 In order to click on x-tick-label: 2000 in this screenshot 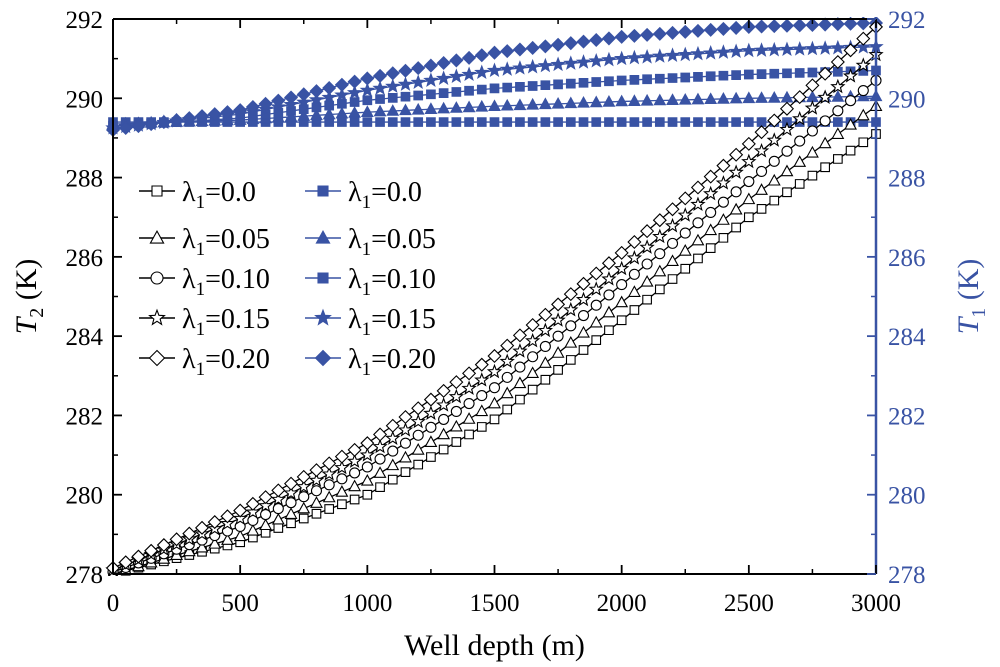, I will do `click(622, 603)`.